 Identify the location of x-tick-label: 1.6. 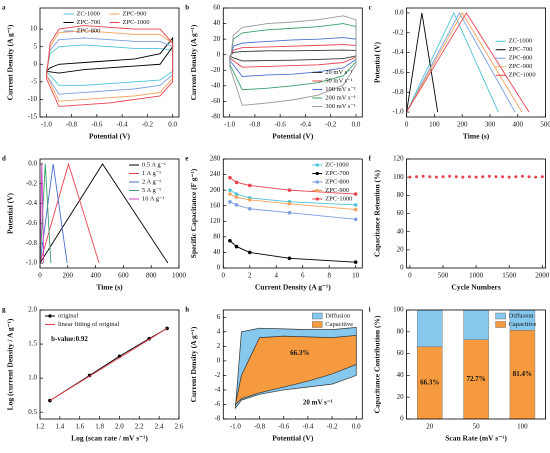
(79, 427).